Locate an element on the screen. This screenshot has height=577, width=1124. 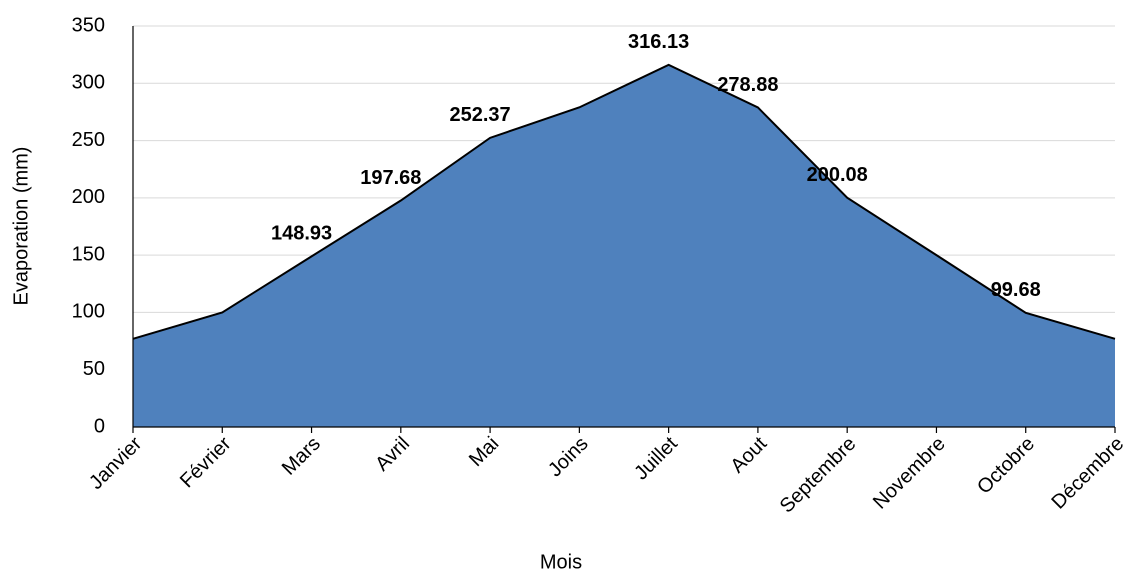
y-tick-label: 50 is located at coordinates (94, 369).